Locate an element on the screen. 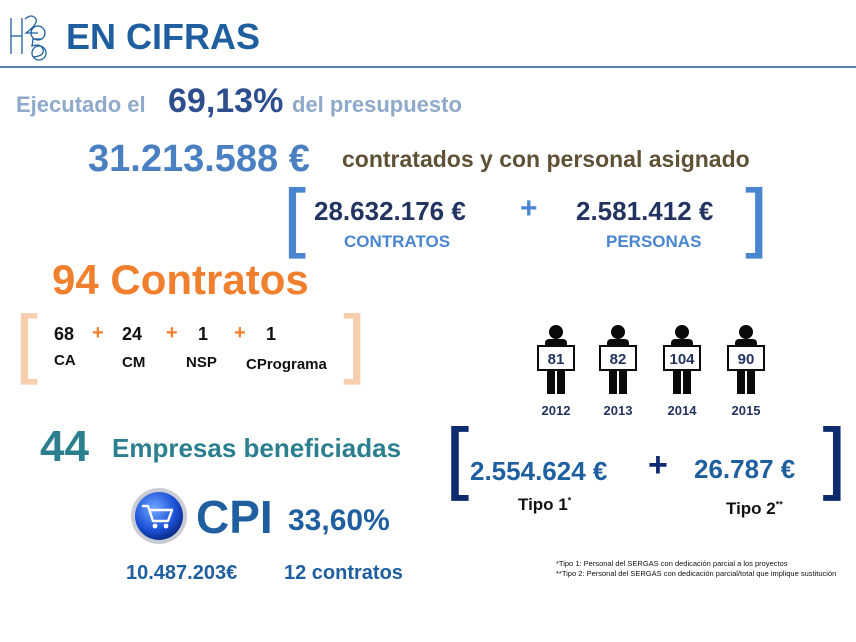 The width and height of the screenshot is (856, 642). persons-amount: 2.581.412 € is located at coordinates (645, 211).